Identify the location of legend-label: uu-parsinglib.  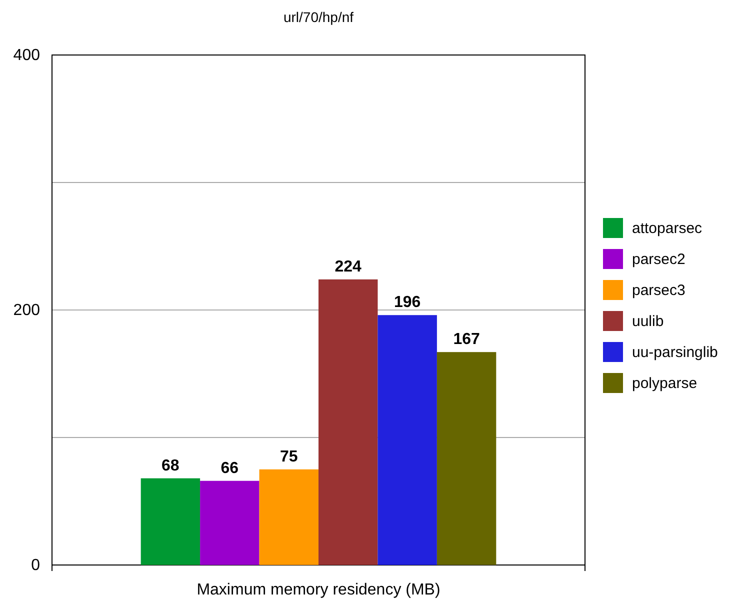
(675, 352).